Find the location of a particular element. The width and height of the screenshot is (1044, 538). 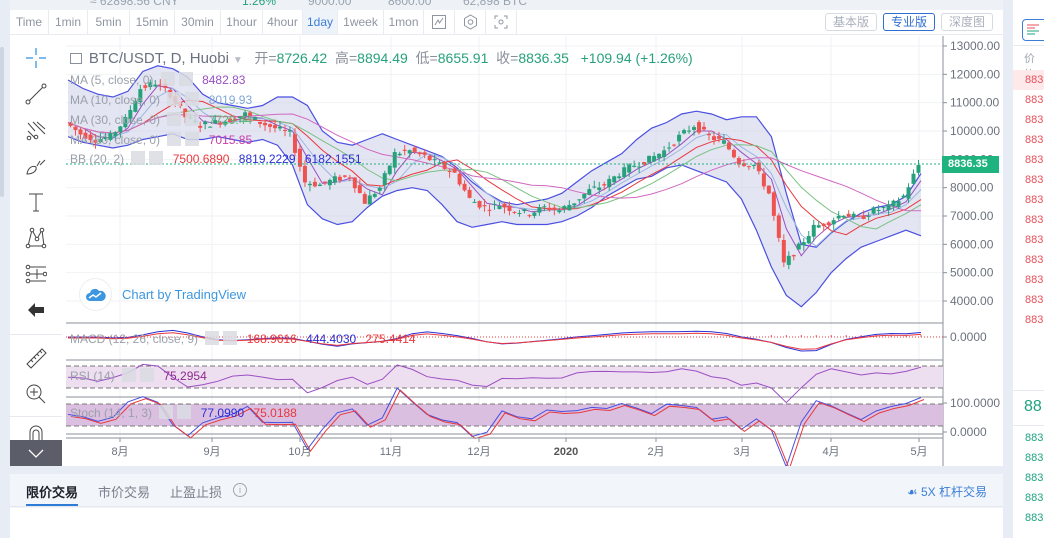

indicator-button is located at coordinates (439, 22).